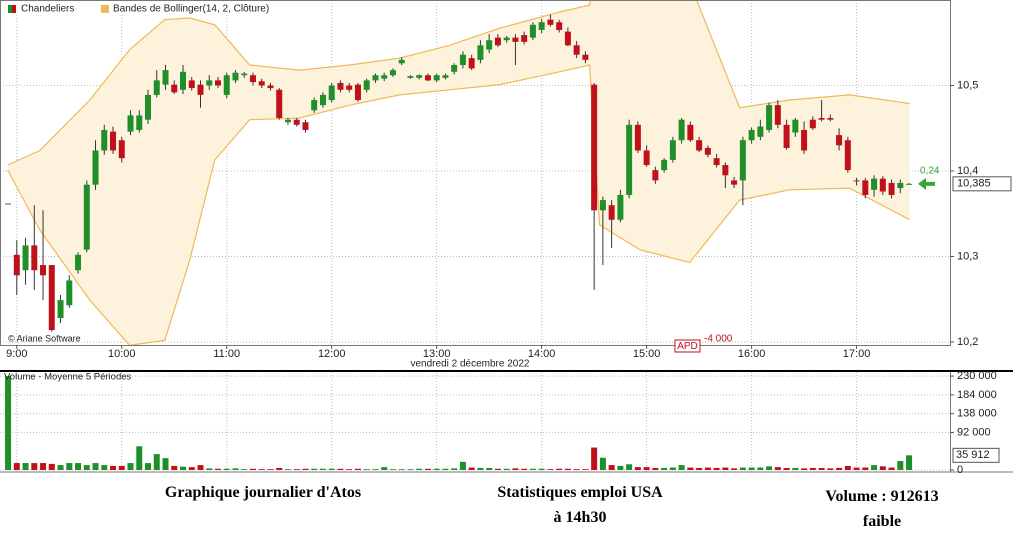 This screenshot has height=538, width=1013. I want to click on legend-label: Chandeliers, so click(47, 9).